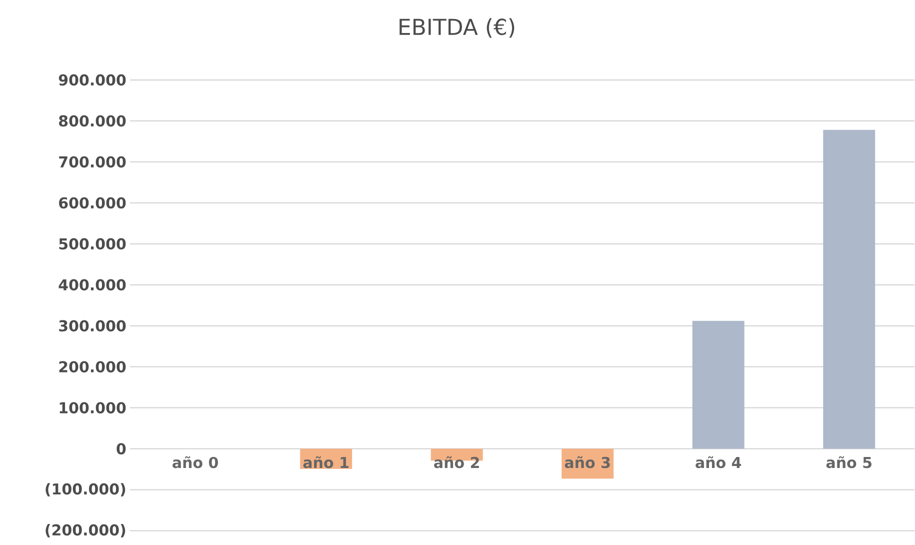  I want to click on y-tick-label: 800.000, so click(92, 121).